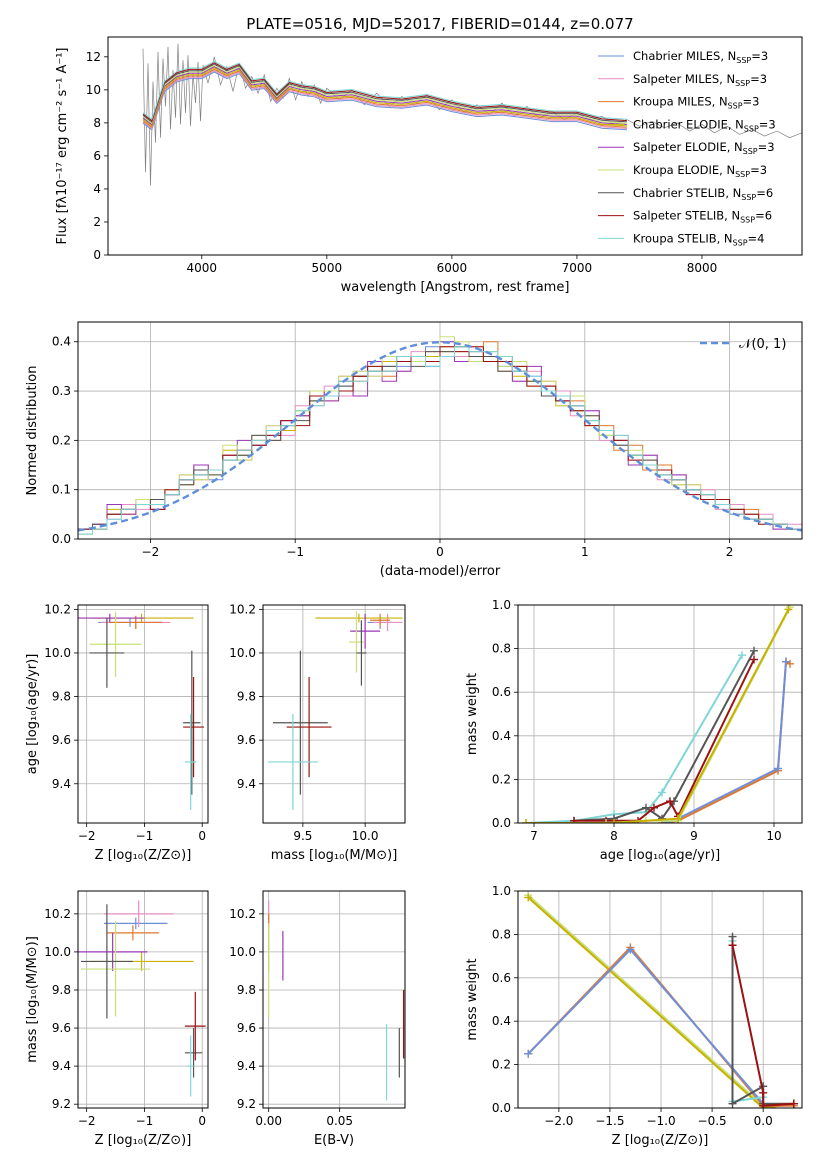 The width and height of the screenshot is (819, 1170). Describe the element at coordinates (97, 123) in the screenshot. I see `y-tick-label: 8` at that location.